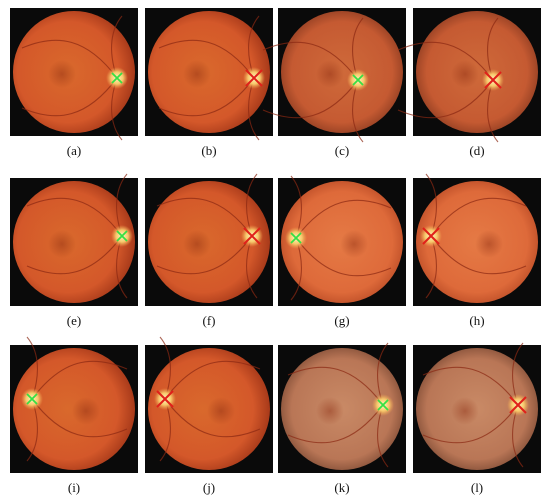 The image size is (550, 500). I want to click on panel-label: (e), so click(74, 320).